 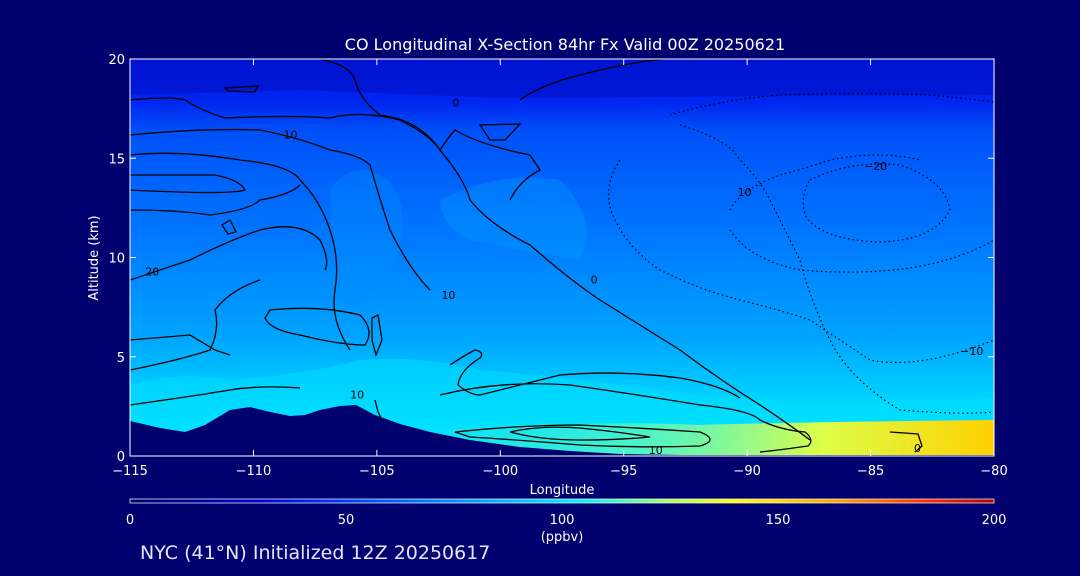 I want to click on contour-label: 20, so click(x=152, y=271).